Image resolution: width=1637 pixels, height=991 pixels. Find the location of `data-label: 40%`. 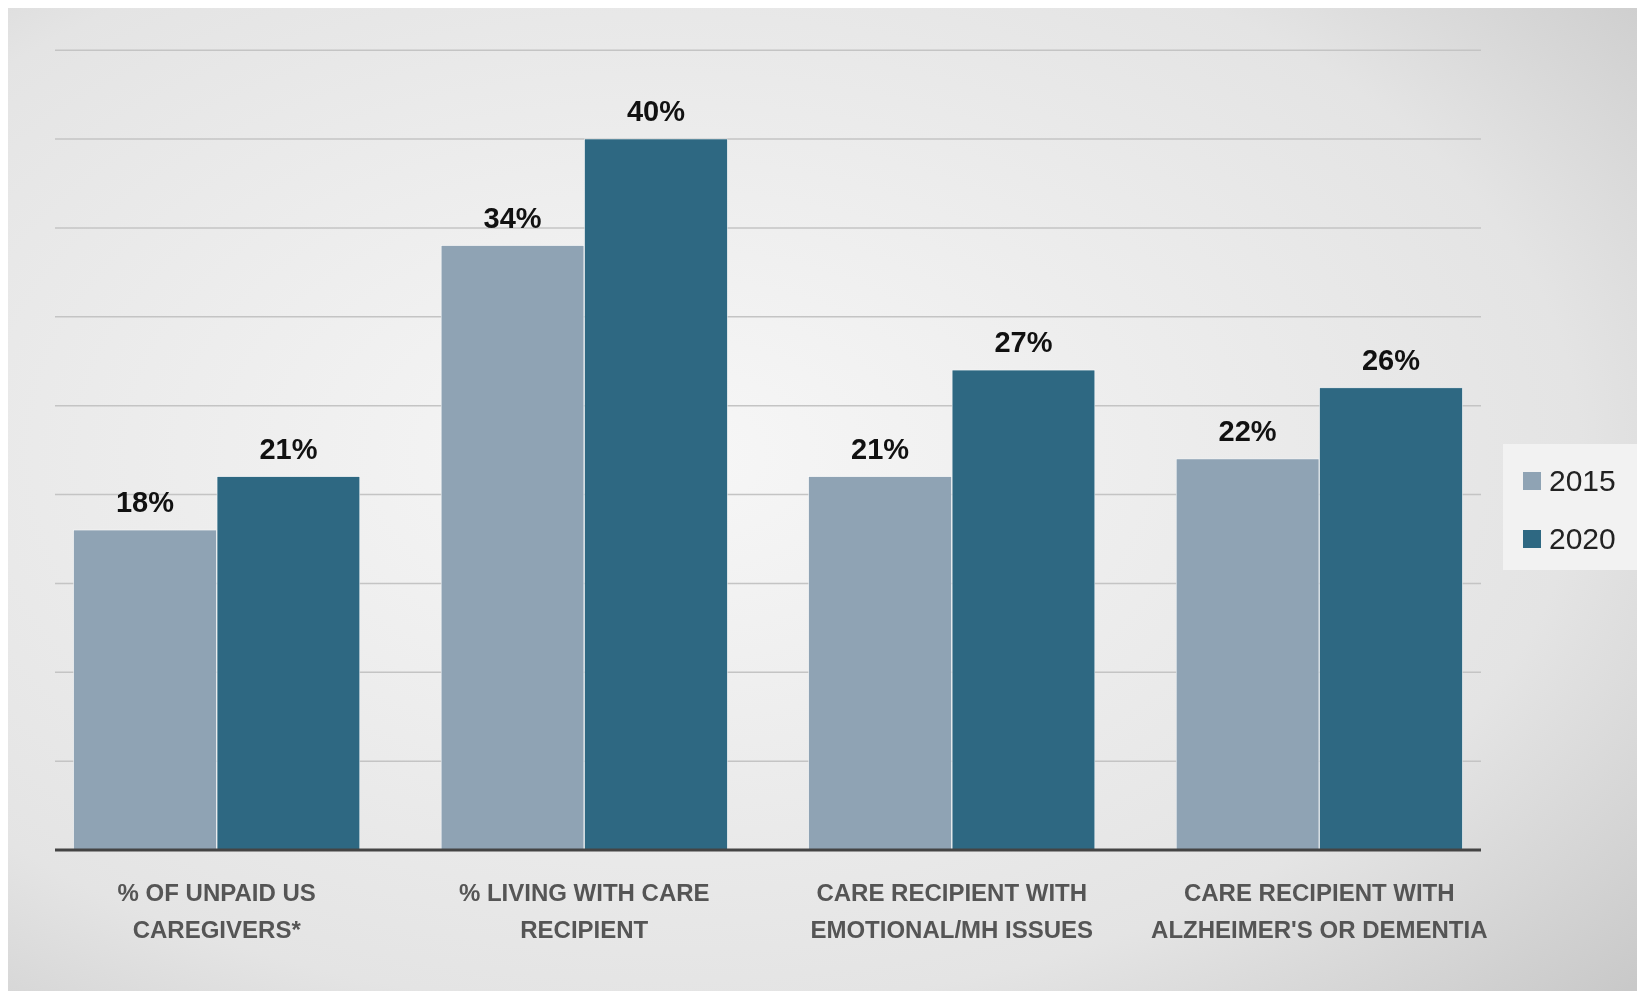

data-label: 40% is located at coordinates (656, 111).